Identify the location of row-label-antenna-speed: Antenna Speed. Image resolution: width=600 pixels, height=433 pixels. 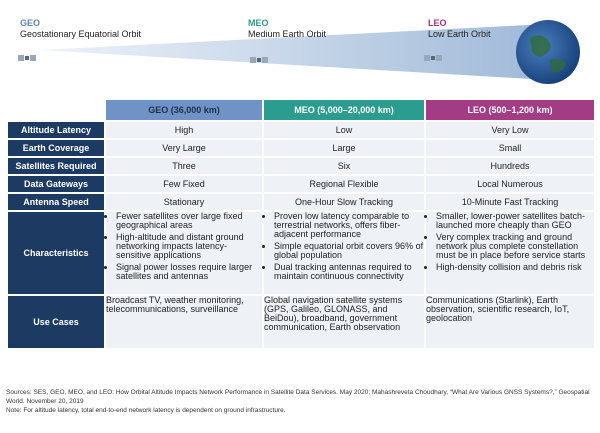
(56, 202).